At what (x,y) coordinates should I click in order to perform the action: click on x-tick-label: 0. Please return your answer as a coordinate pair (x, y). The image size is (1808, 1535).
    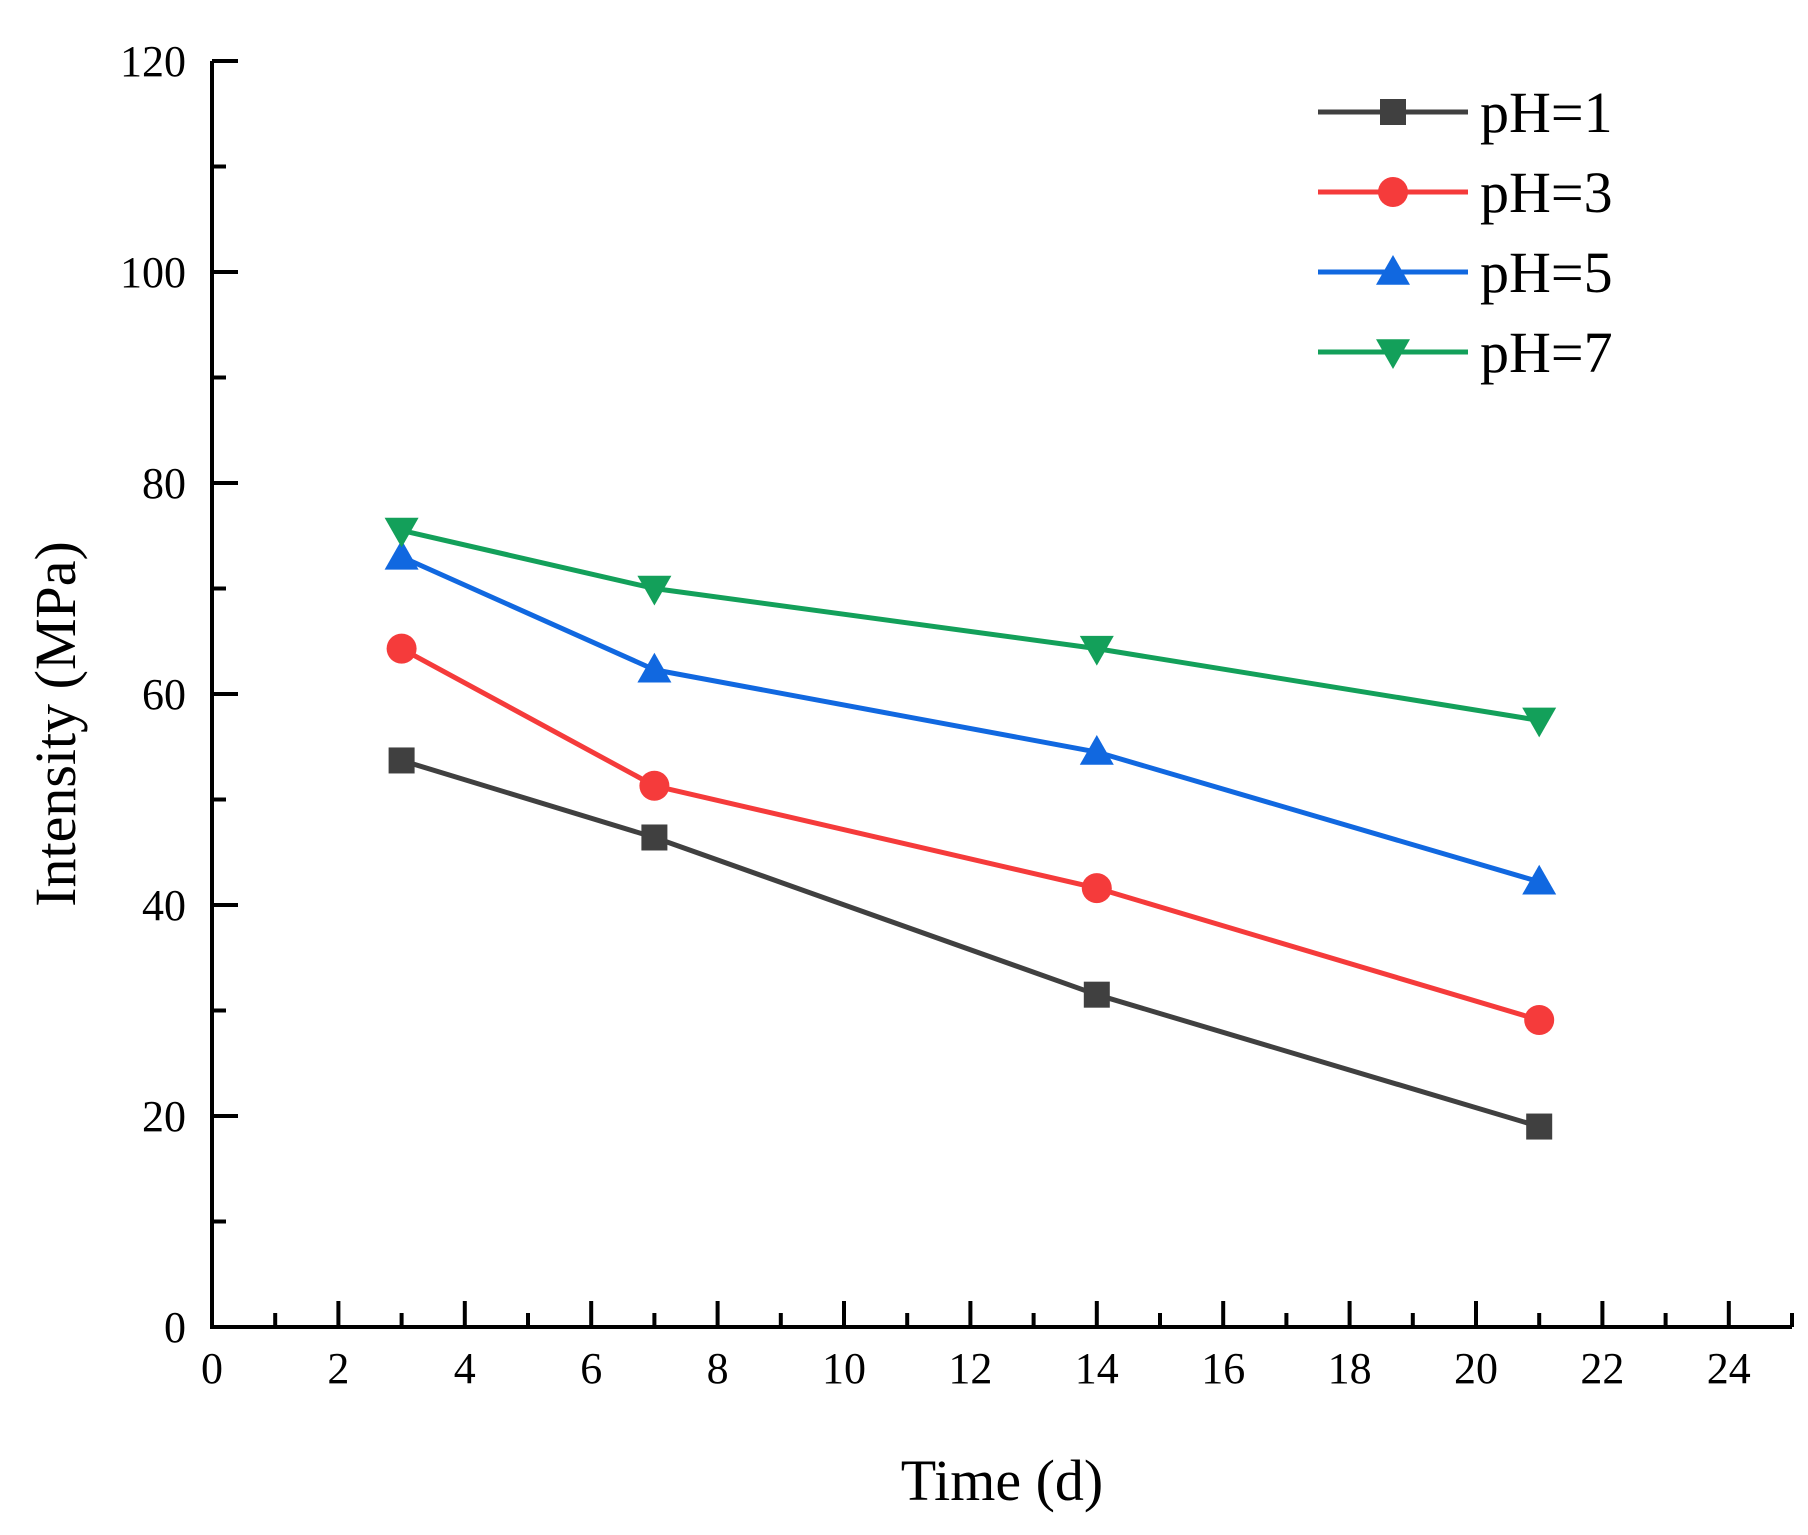
    Looking at the image, I should click on (212, 1368).